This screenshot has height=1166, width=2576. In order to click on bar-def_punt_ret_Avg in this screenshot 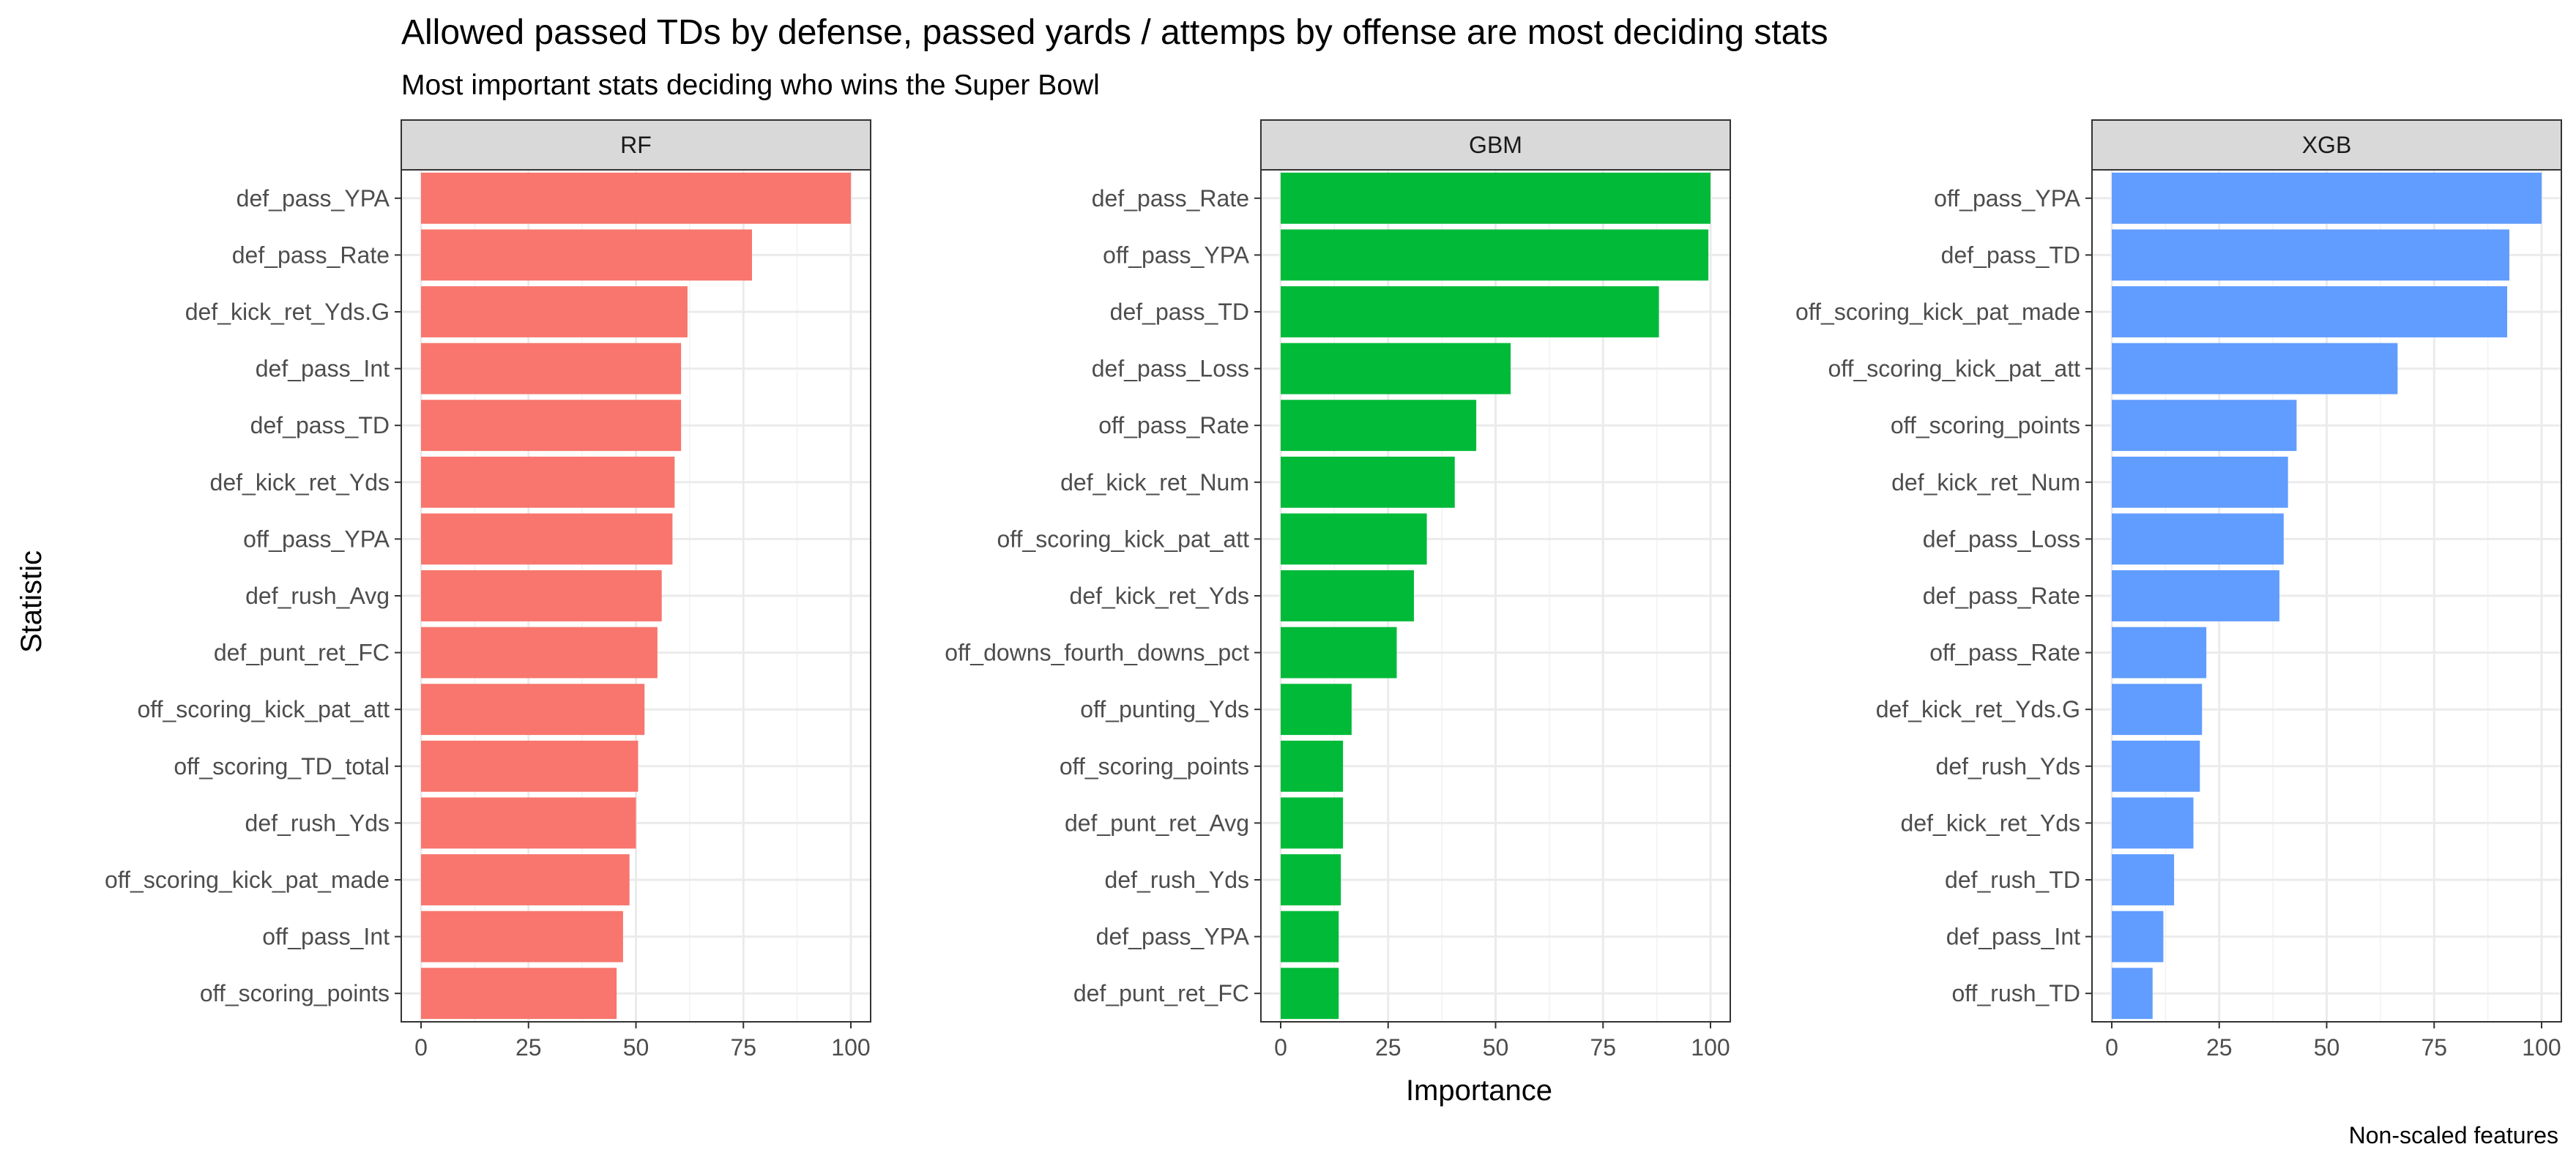, I will do `click(1312, 823)`.